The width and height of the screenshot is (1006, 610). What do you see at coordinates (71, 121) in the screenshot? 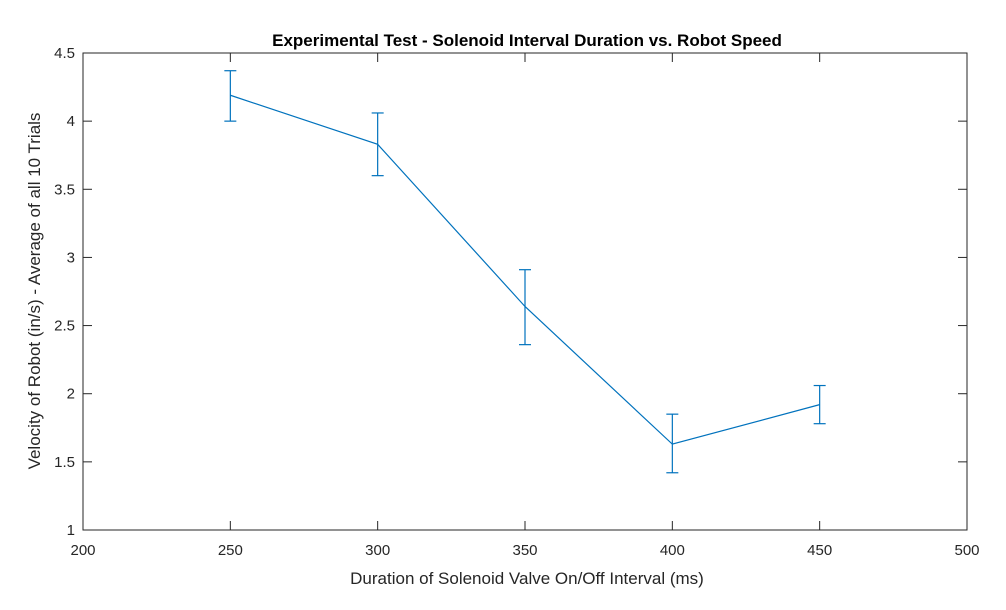
I see `y-tick-label: 4` at bounding box center [71, 121].